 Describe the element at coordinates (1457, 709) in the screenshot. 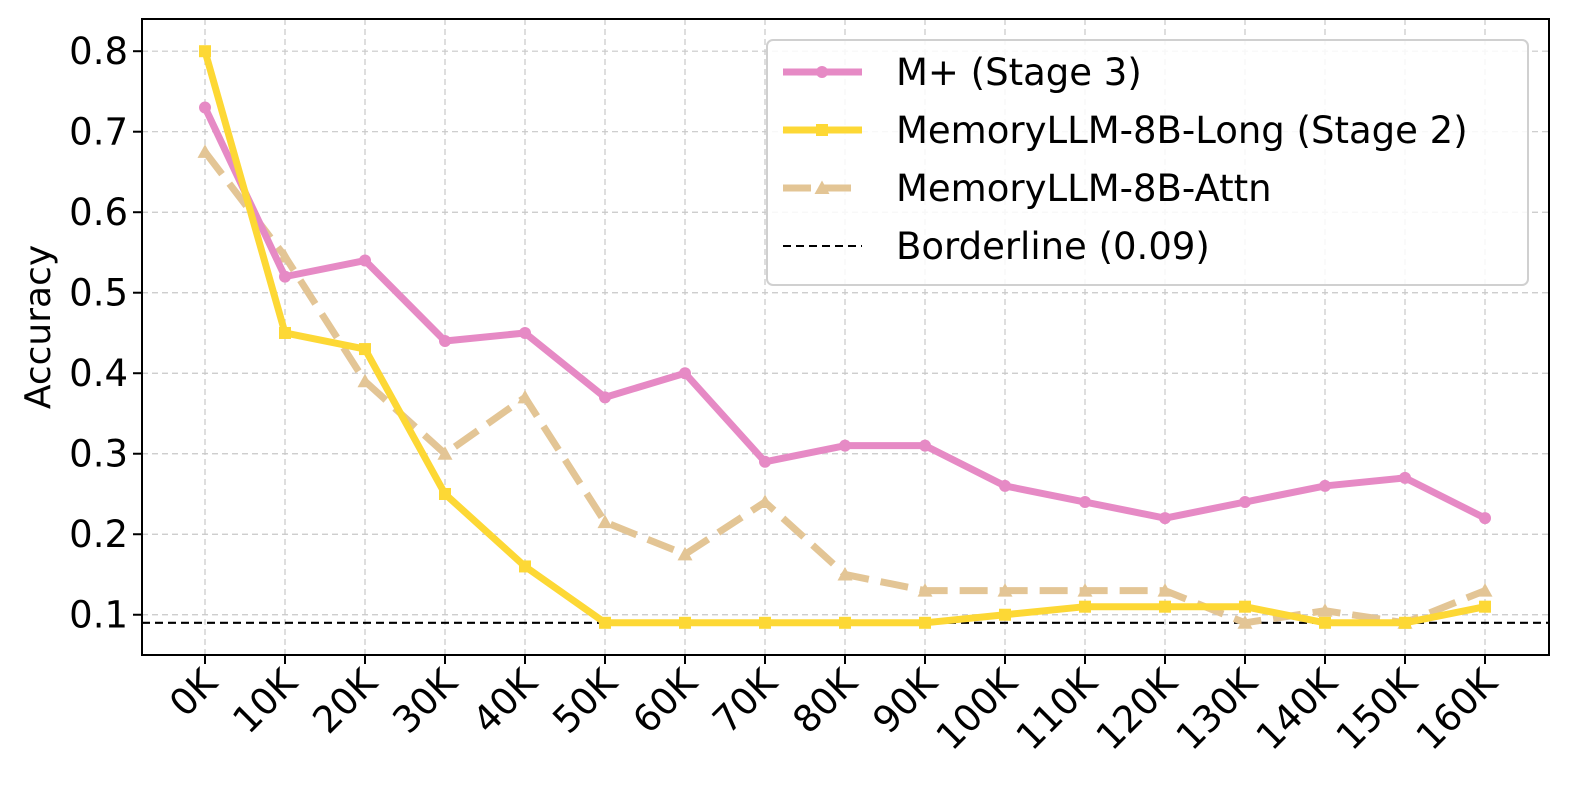

I see `x-tick-label: 160K` at that location.